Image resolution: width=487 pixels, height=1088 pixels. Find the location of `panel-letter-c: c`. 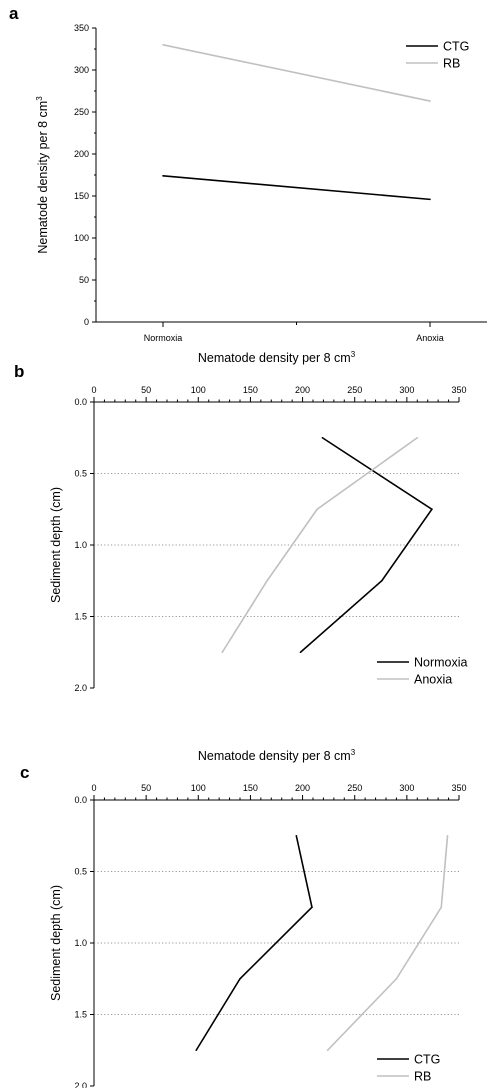

panel-letter-c: c is located at coordinates (24, 772).